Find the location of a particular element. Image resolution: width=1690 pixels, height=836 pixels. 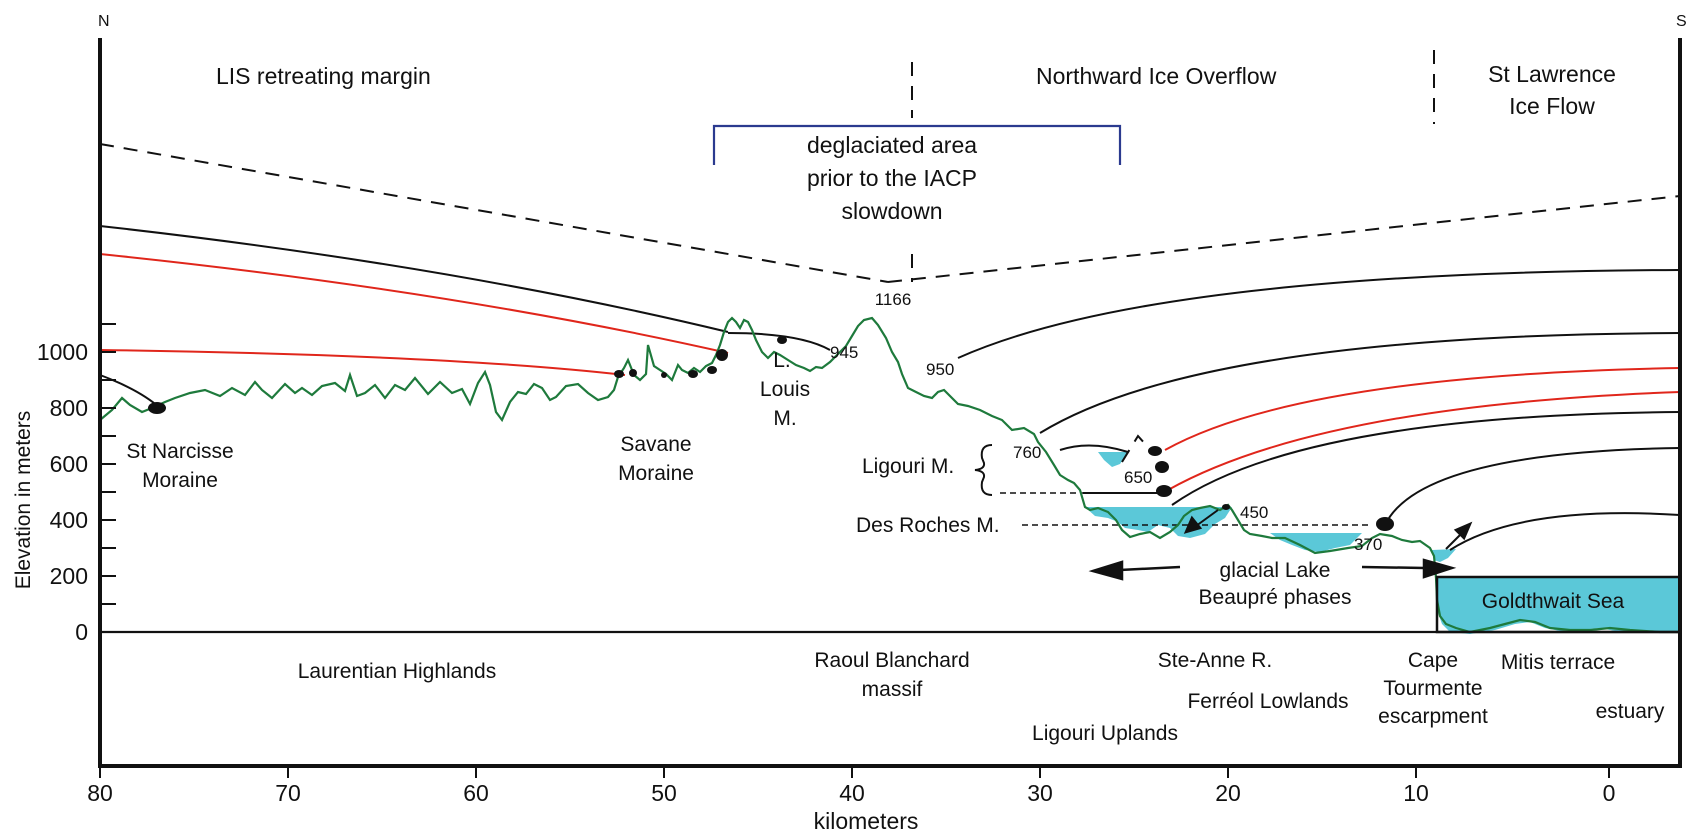

moraine-370-blob is located at coordinates (1385, 524).